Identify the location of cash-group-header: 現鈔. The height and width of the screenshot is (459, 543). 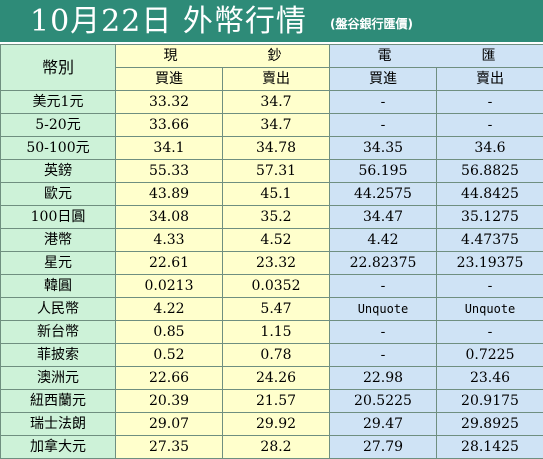
(223, 56).